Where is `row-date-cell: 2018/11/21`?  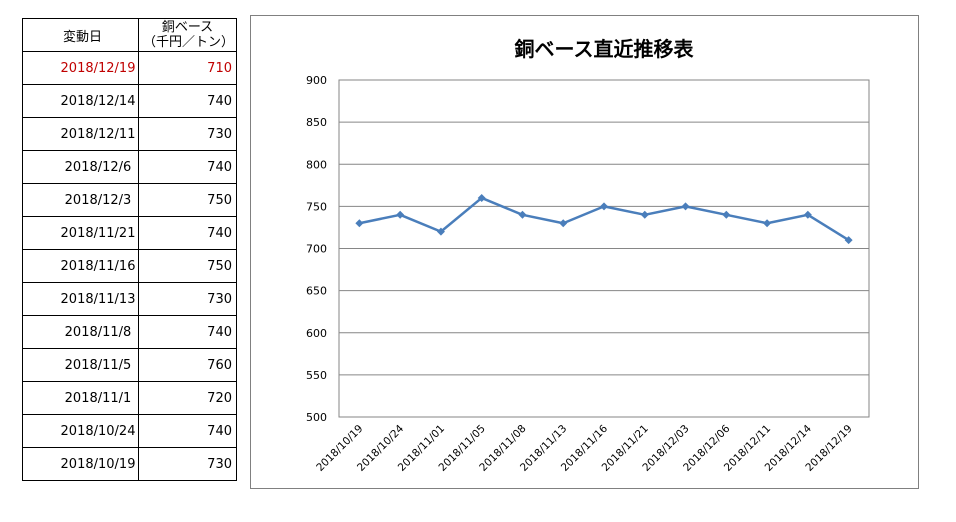 row-date-cell: 2018/11/21 is located at coordinates (80, 233).